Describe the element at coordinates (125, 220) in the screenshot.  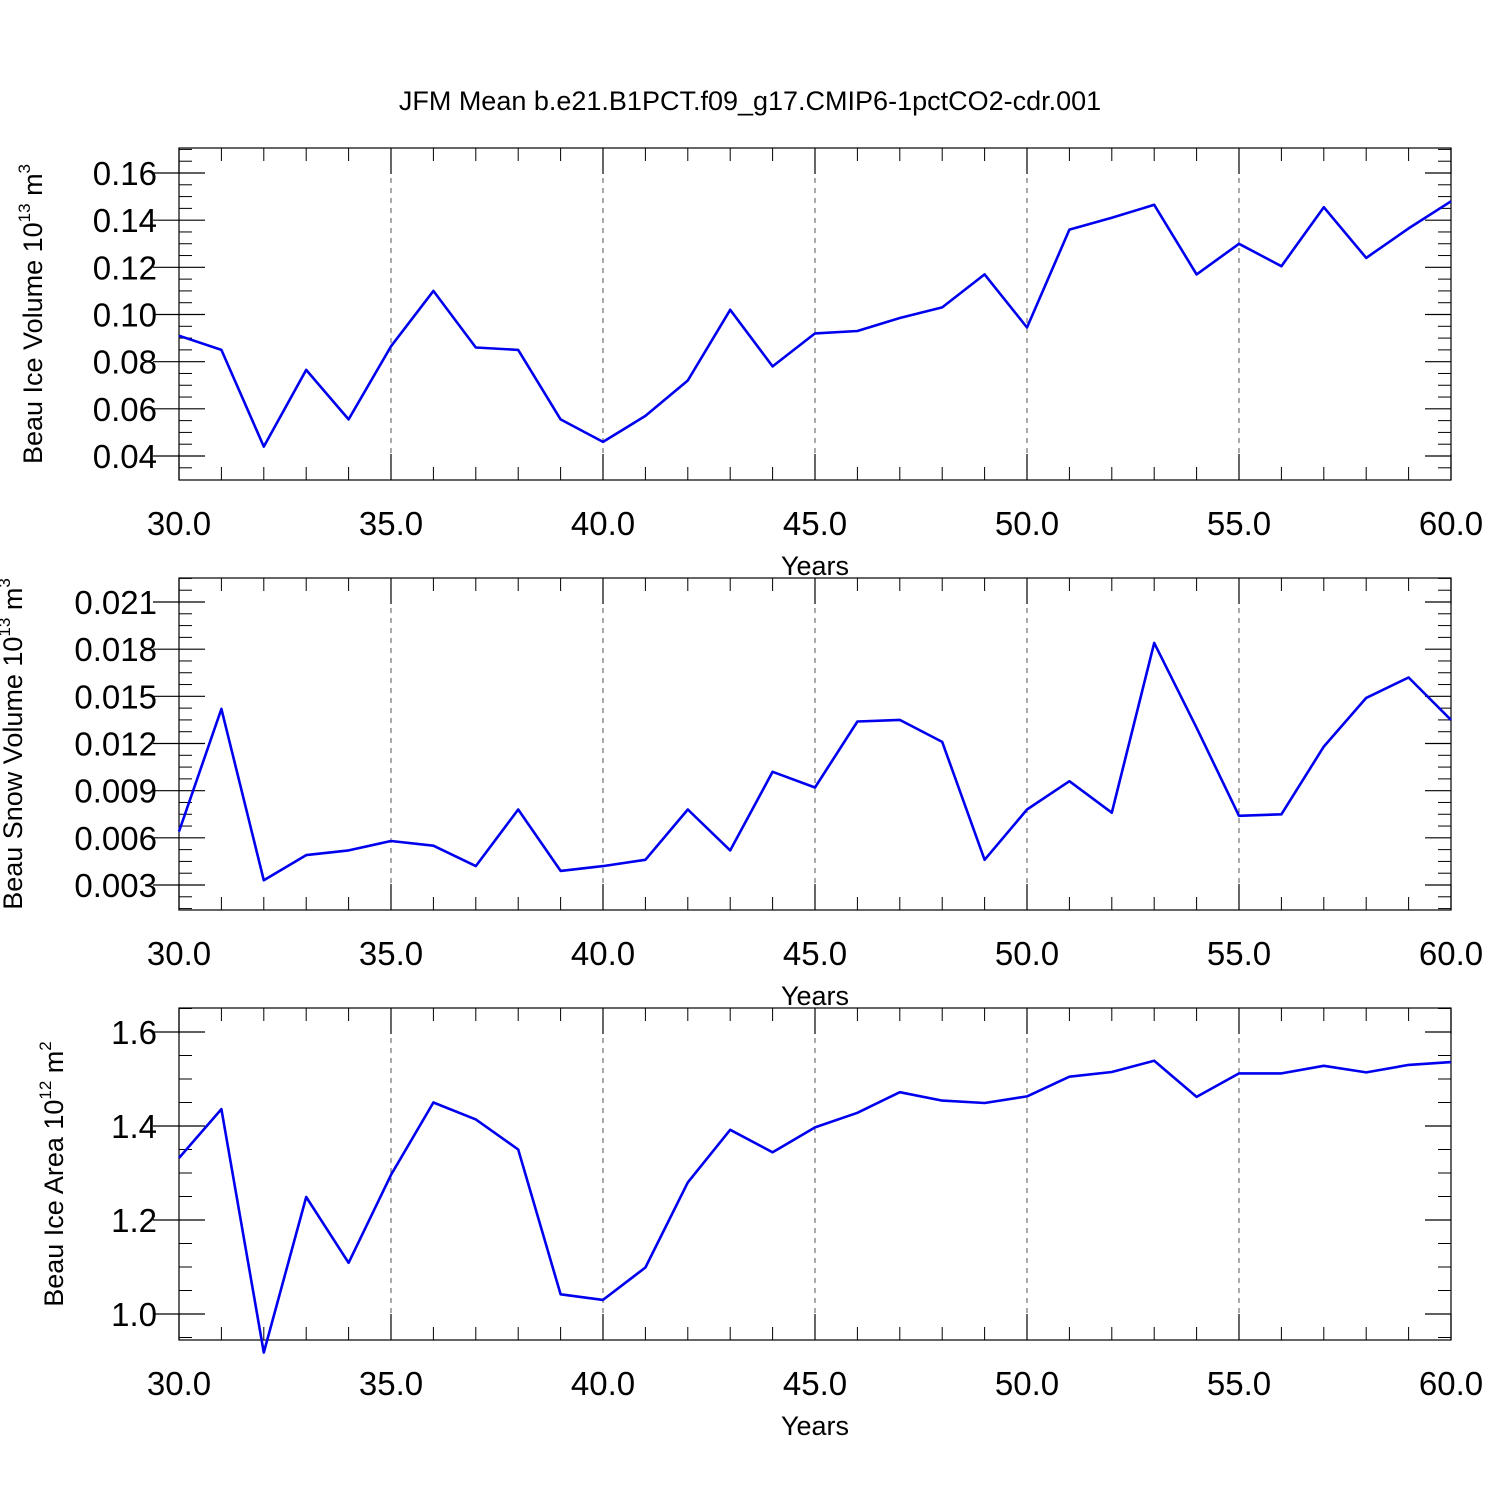
I see `y-tick-label: 0.14` at that location.